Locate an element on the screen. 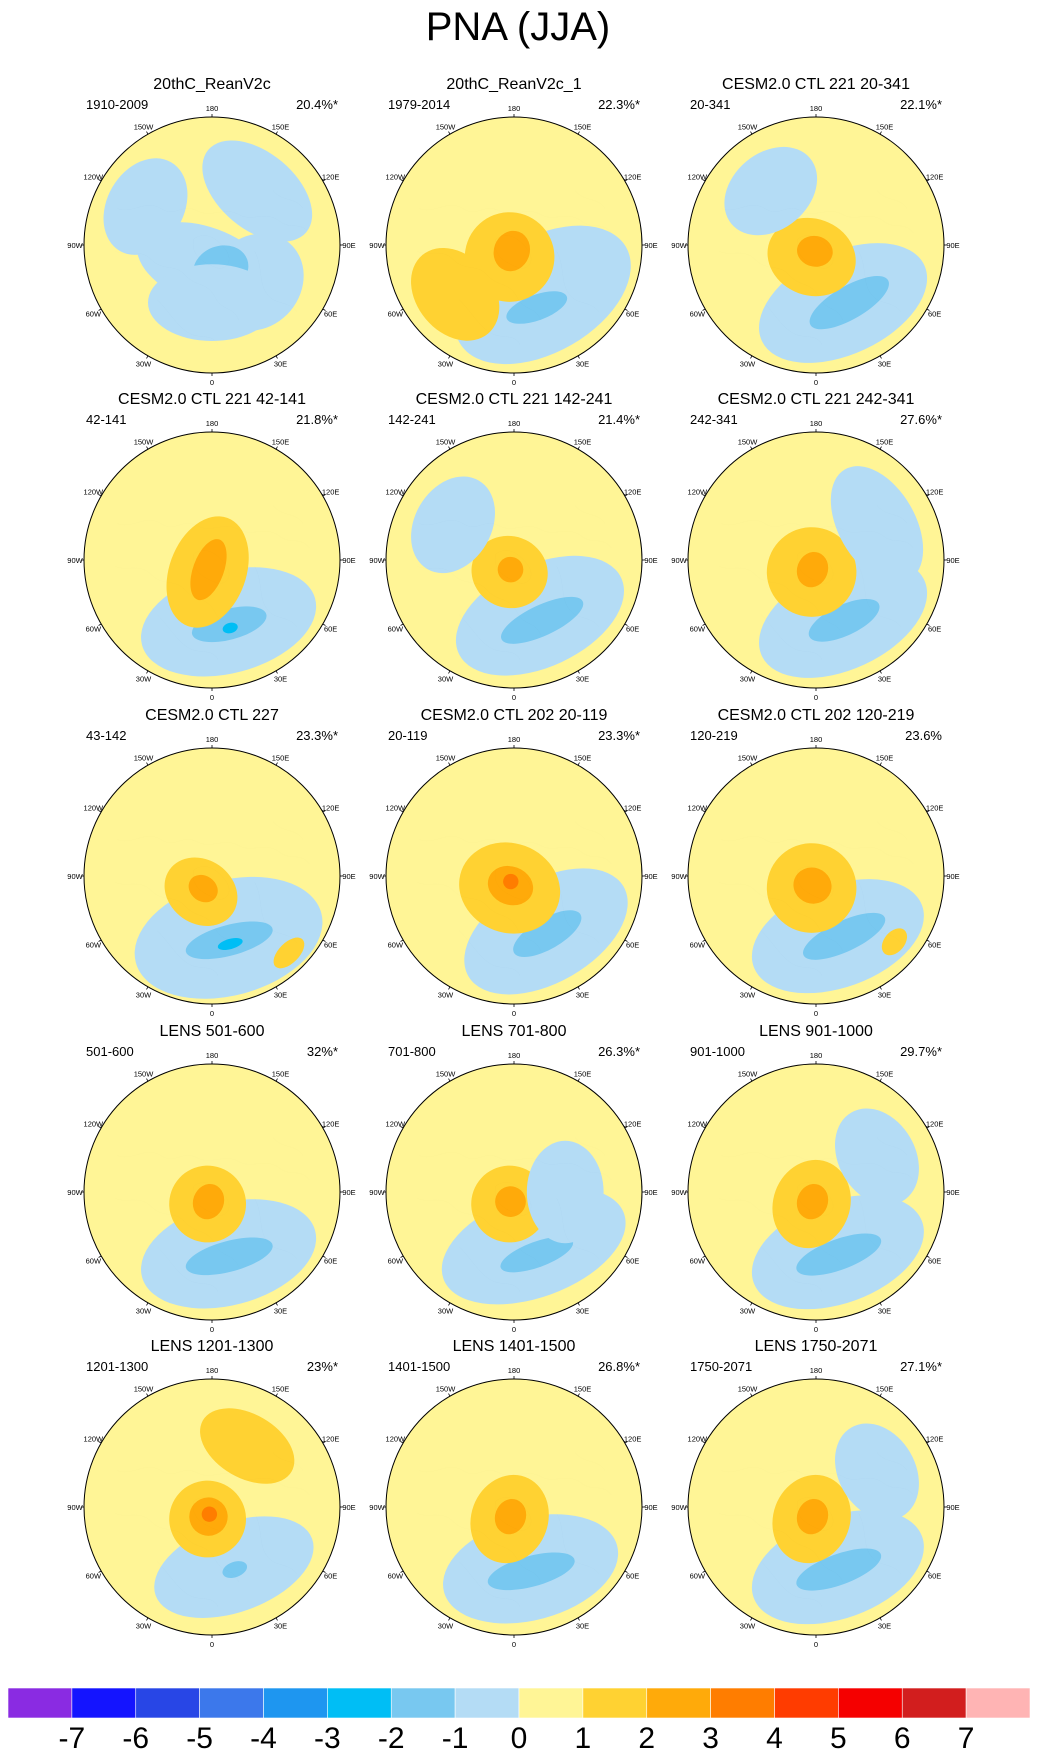  panel-title: LENS 1401-1500 is located at coordinates (514, 1346).